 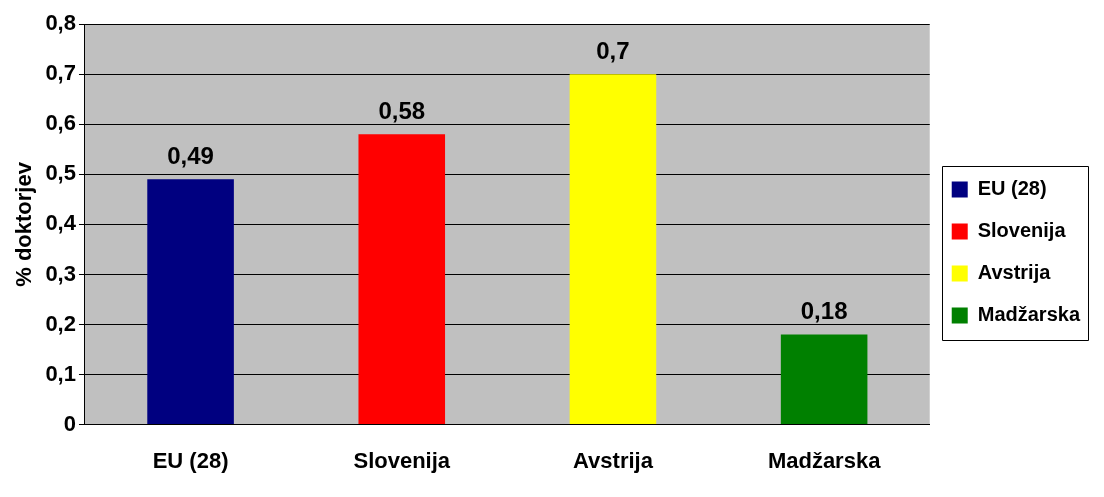 I want to click on y-tick-label: 0,5, so click(x=60, y=173).